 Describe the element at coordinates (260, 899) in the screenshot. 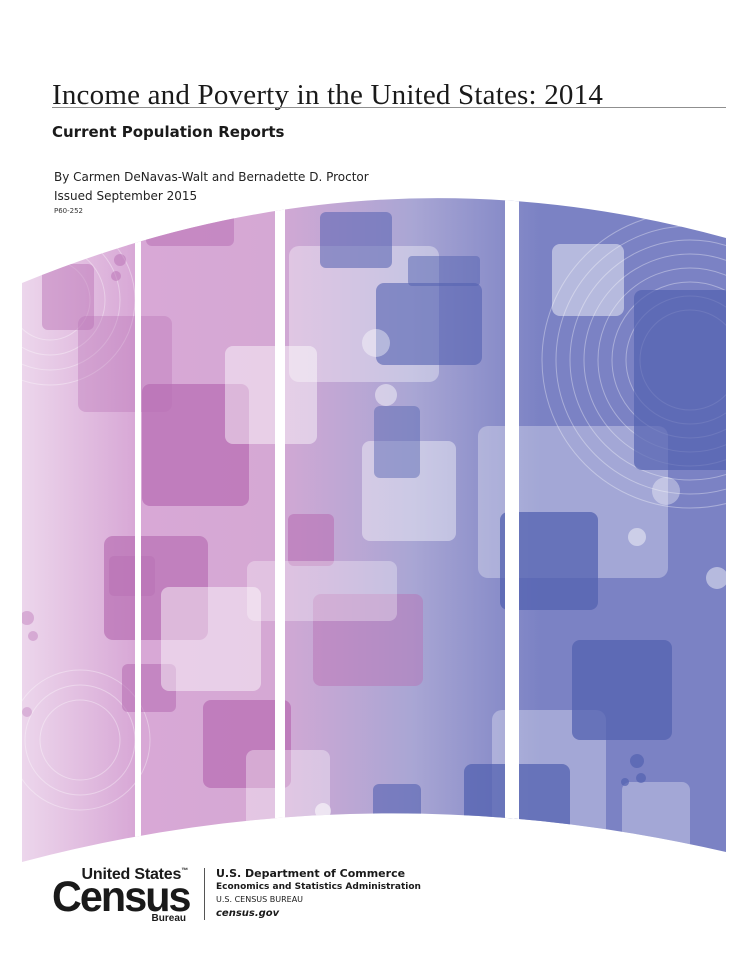

I see `bureau-name: U.S. CENSUS BUREAU` at that location.